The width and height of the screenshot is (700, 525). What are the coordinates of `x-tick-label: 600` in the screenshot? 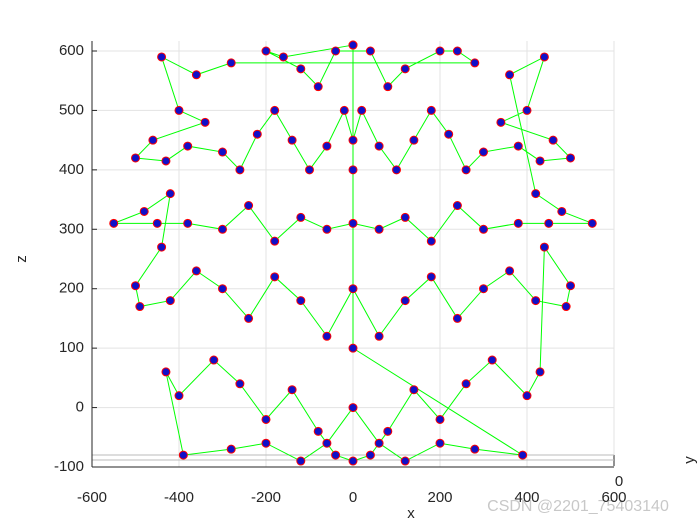 It's located at (613, 497).